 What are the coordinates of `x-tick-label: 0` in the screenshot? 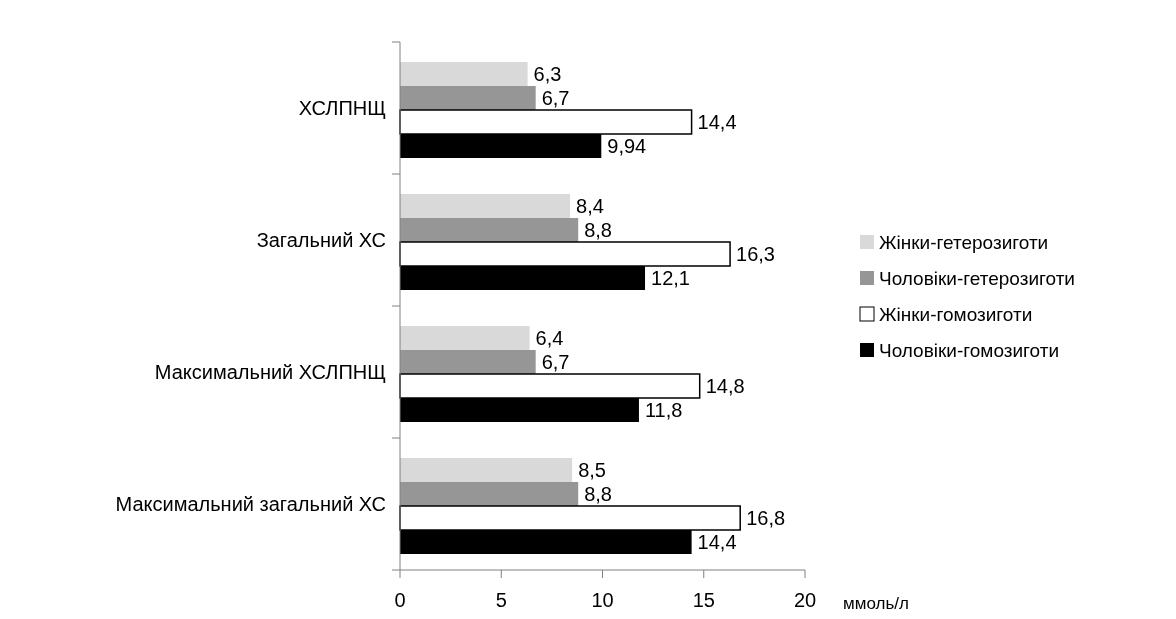 It's located at (400, 600).